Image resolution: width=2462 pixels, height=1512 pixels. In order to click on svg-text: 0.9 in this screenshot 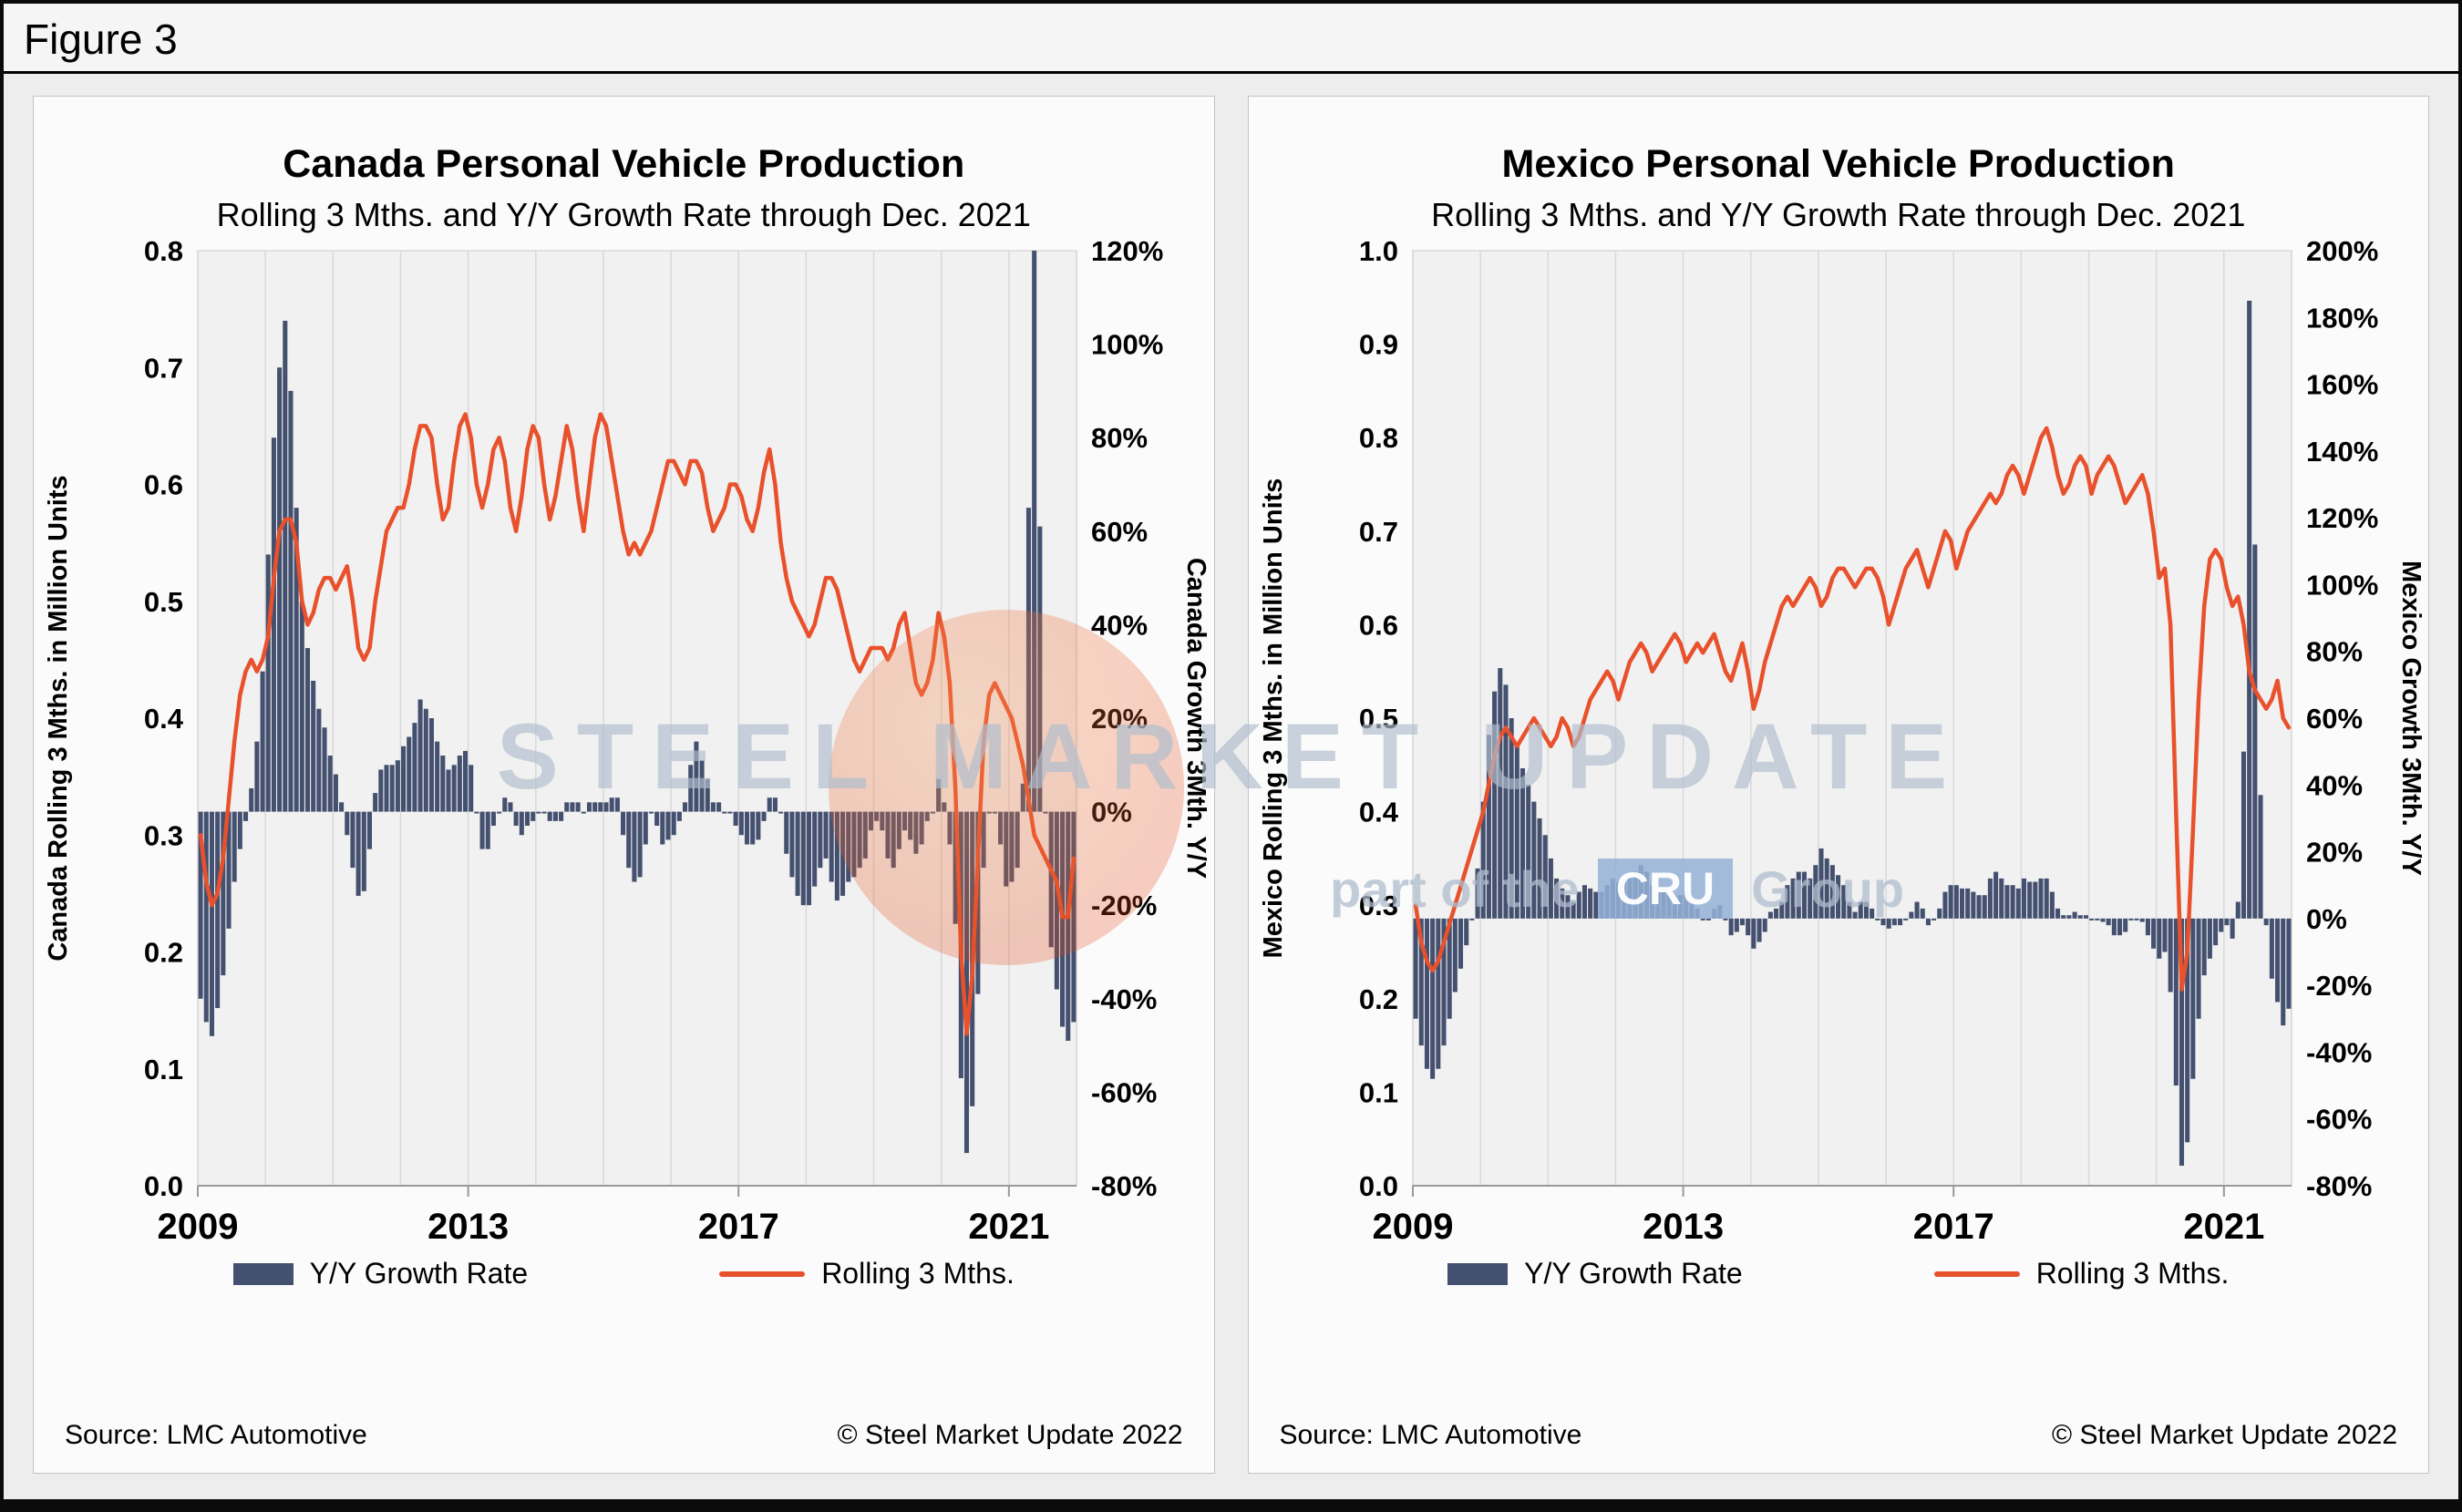, I will do `click(1378, 345)`.